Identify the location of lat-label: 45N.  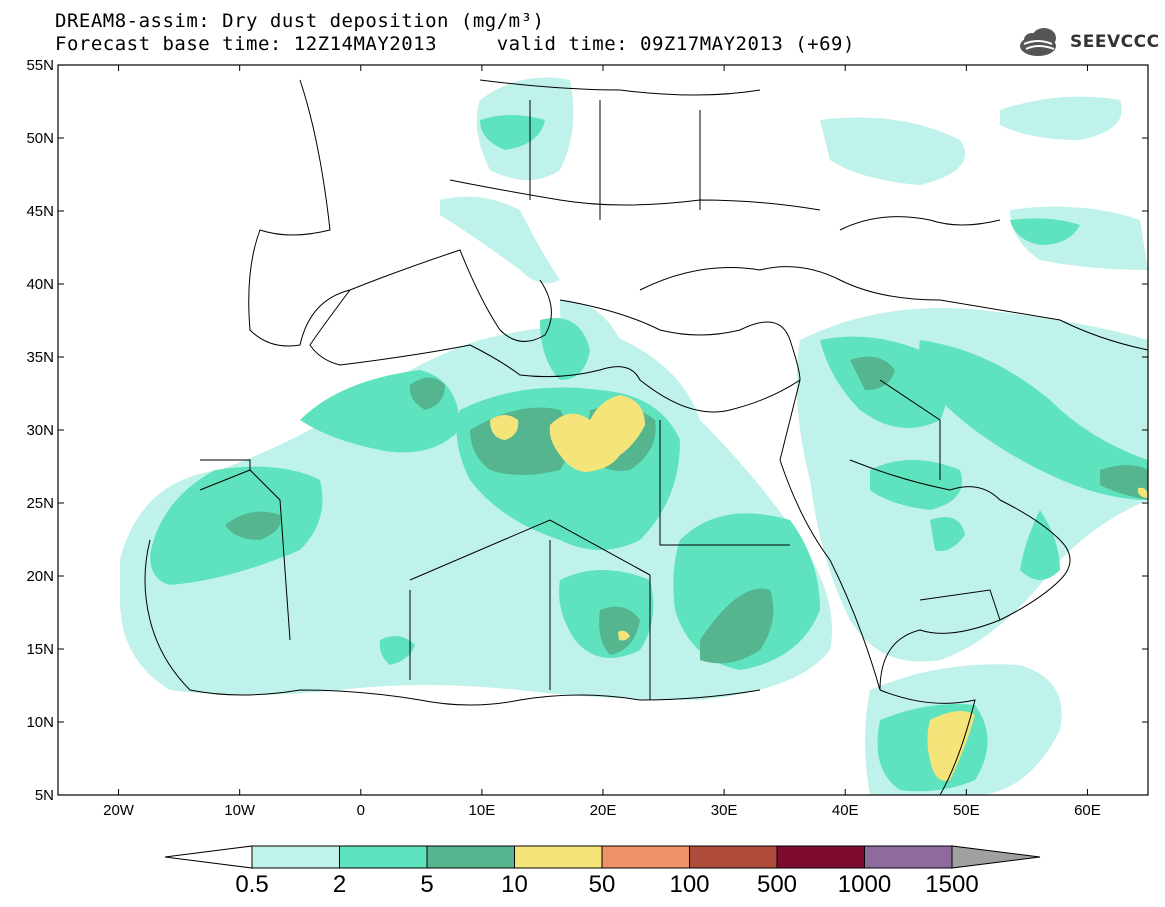
(40, 211).